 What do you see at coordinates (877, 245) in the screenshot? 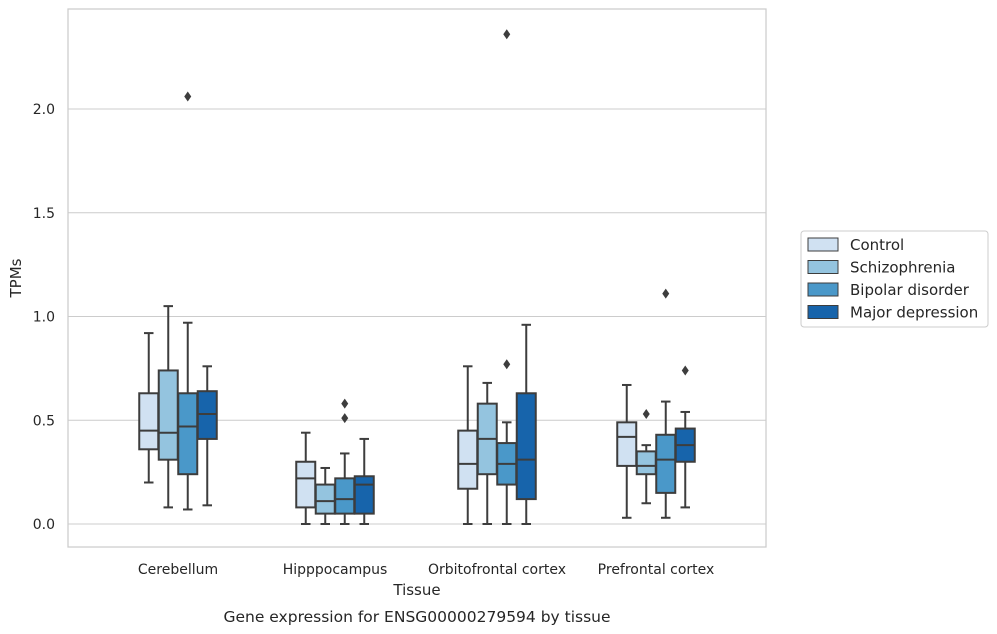
I see `legend-label: Control` at bounding box center [877, 245].